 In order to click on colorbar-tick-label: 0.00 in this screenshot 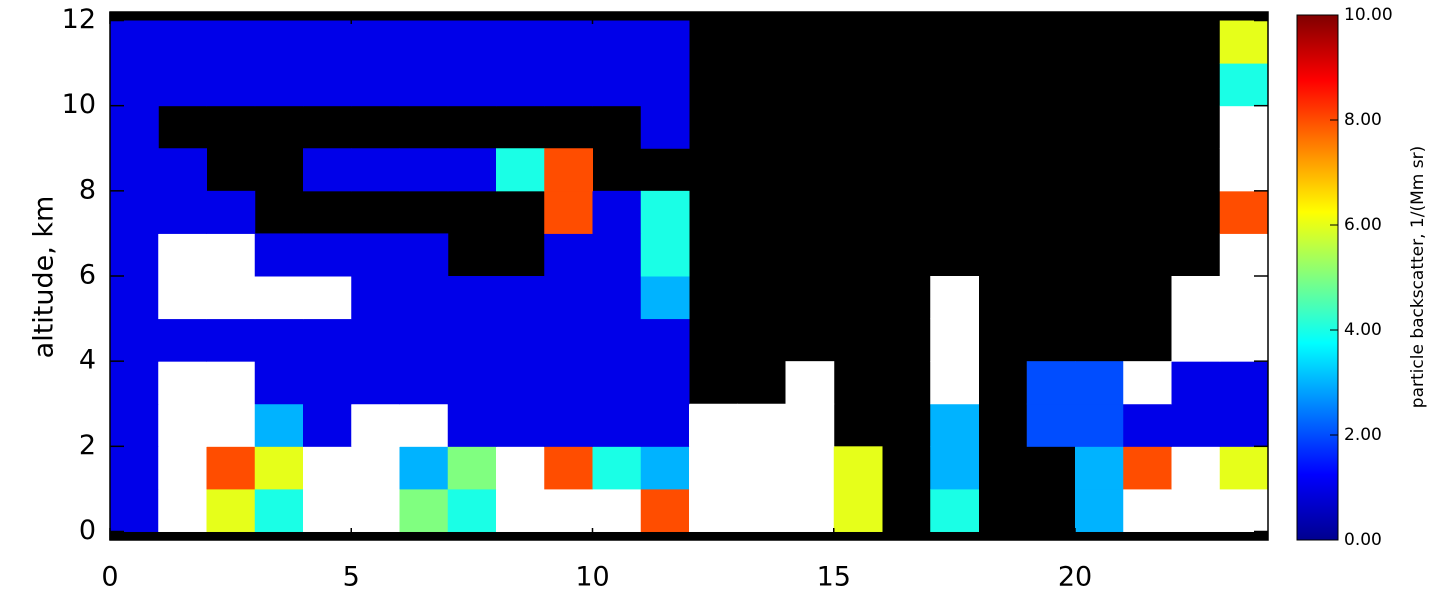, I will do `click(1363, 540)`.